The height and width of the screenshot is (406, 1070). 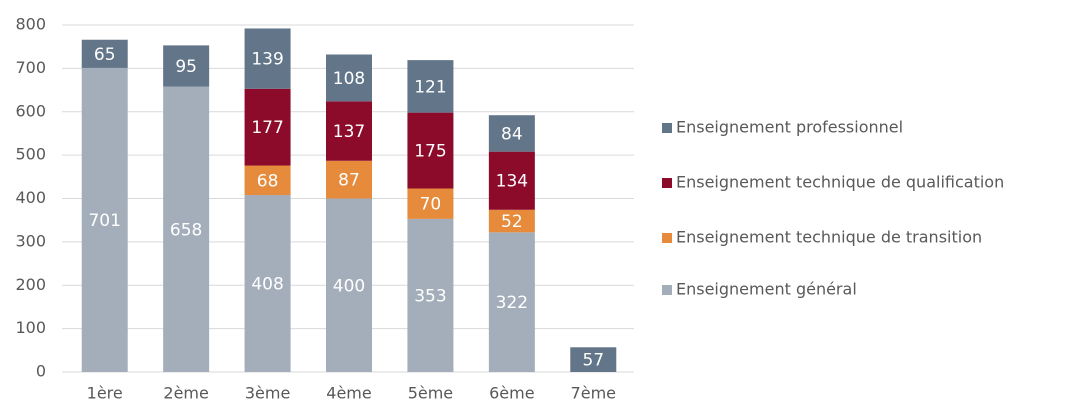 I want to click on y-tick-label: 0, so click(x=41, y=371).